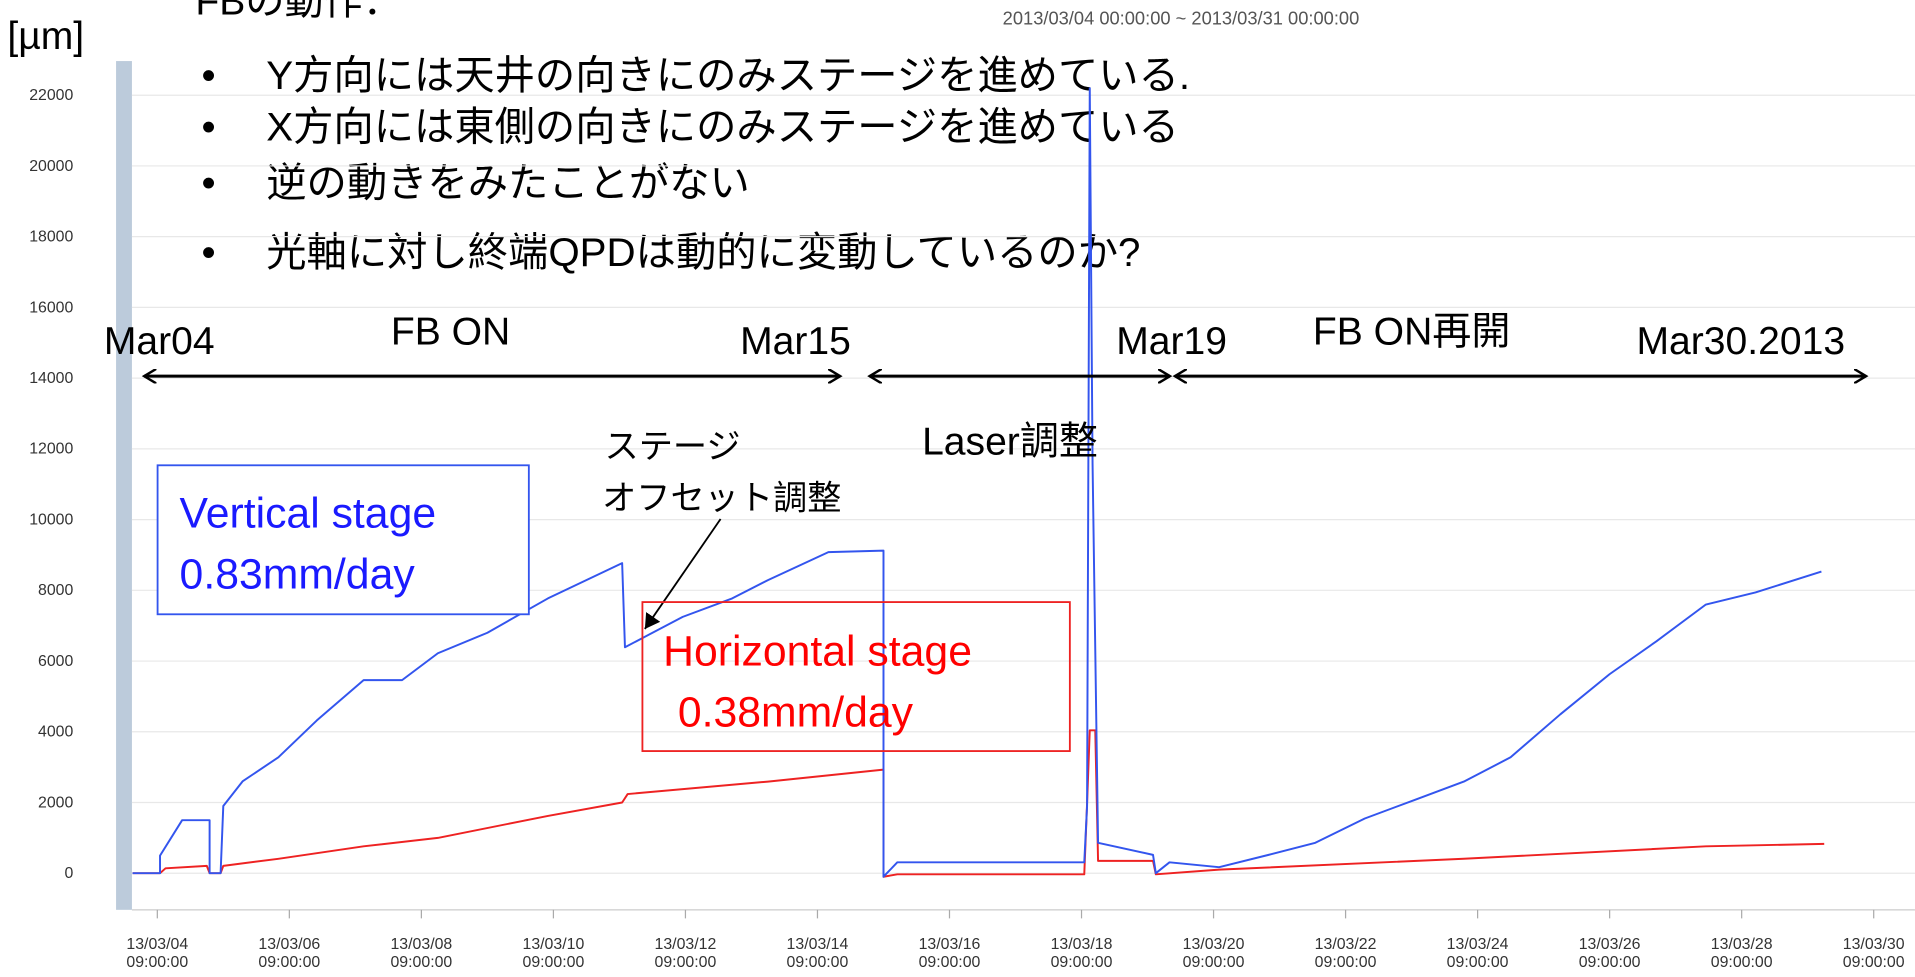 This screenshot has height=977, width=1915. I want to click on x-tick-label-box: 13/03/10 09:00:00, so click(553, 952).